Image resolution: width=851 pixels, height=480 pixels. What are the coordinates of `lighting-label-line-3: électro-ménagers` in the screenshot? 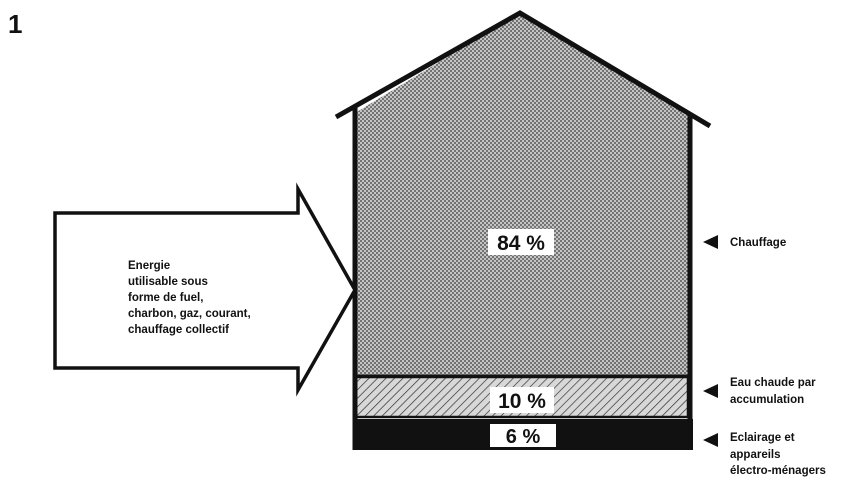 It's located at (778, 471).